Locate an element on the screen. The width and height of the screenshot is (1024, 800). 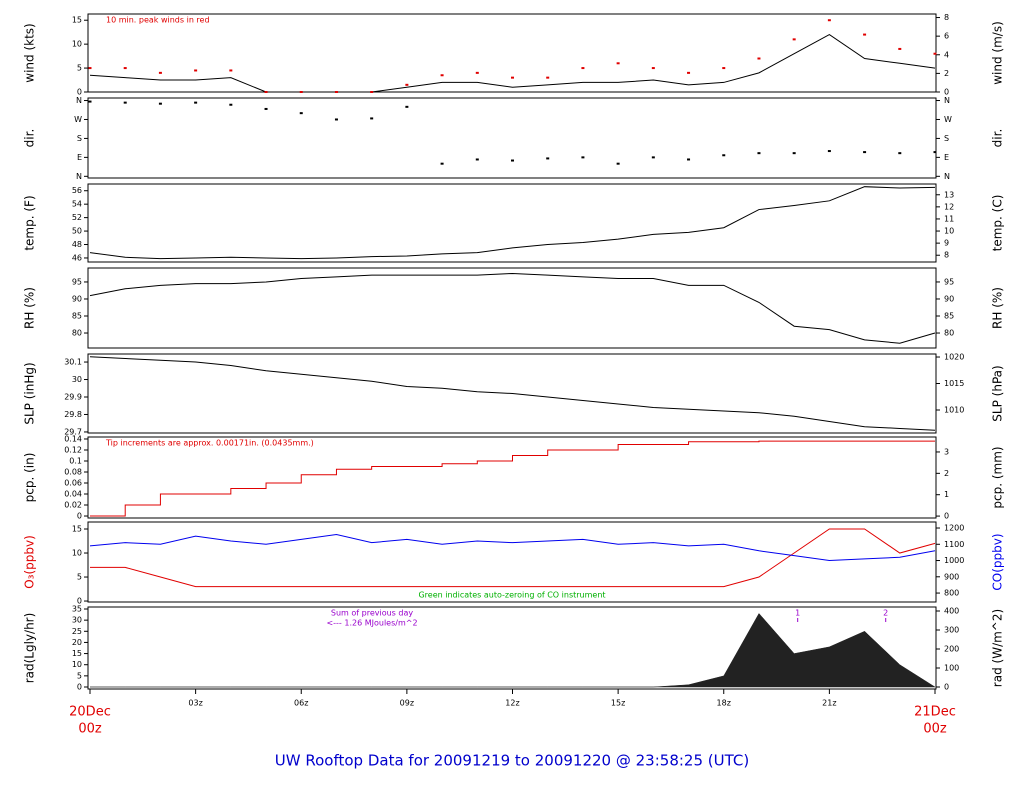
y-tick-label: 80 is located at coordinates (77, 333).